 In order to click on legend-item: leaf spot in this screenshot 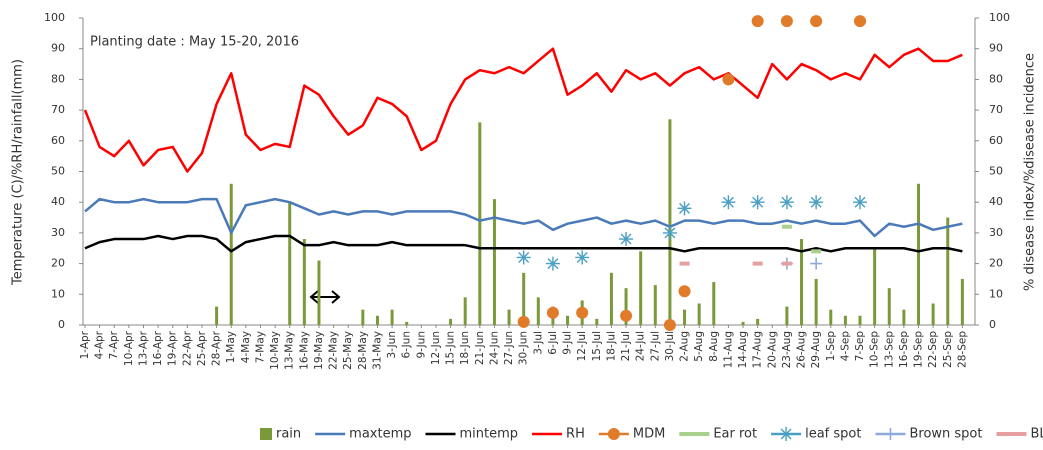, I will do `click(816, 434)`.